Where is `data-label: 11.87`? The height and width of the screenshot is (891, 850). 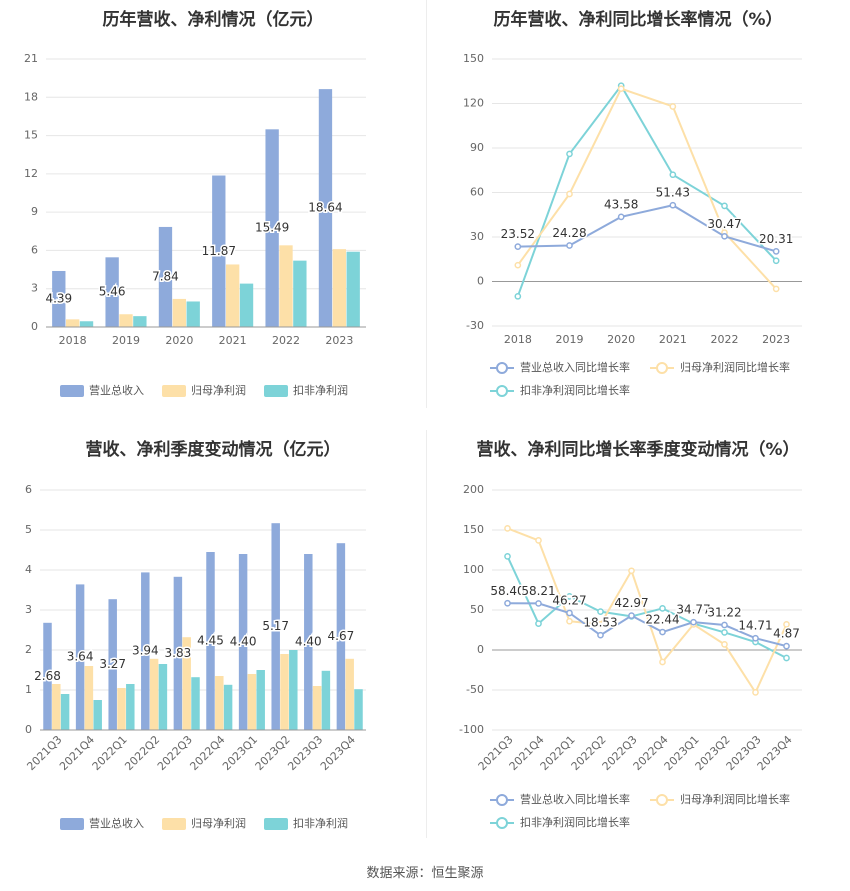 data-label: 11.87 is located at coordinates (219, 251).